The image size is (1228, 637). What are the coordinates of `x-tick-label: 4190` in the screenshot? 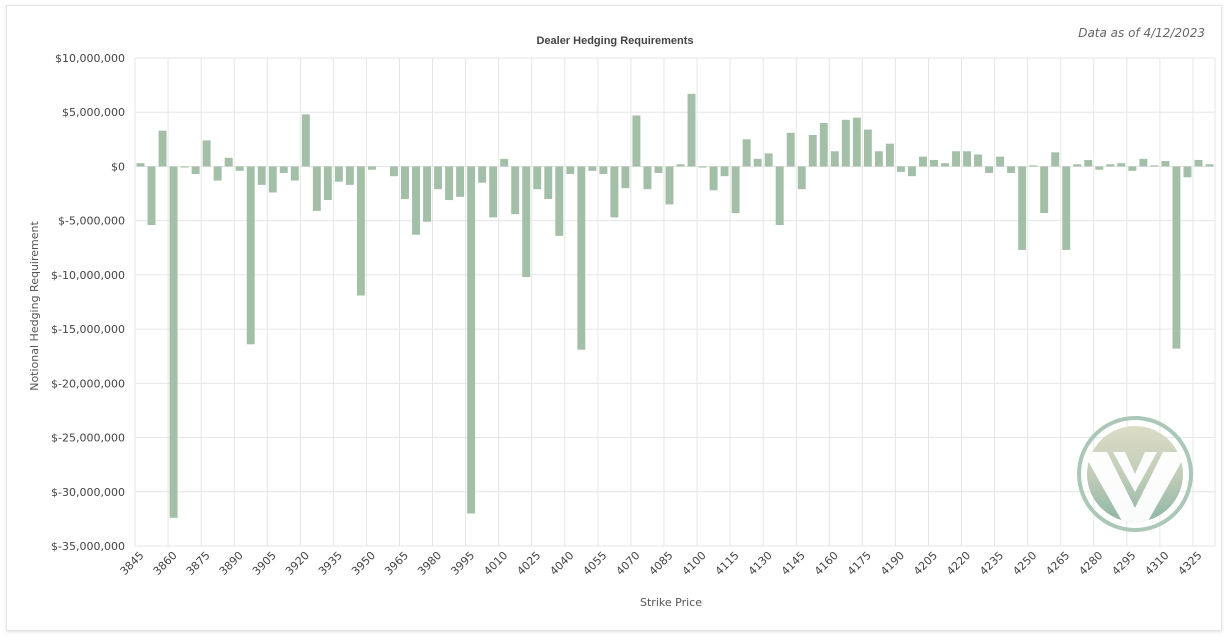 It's located at (892, 563).